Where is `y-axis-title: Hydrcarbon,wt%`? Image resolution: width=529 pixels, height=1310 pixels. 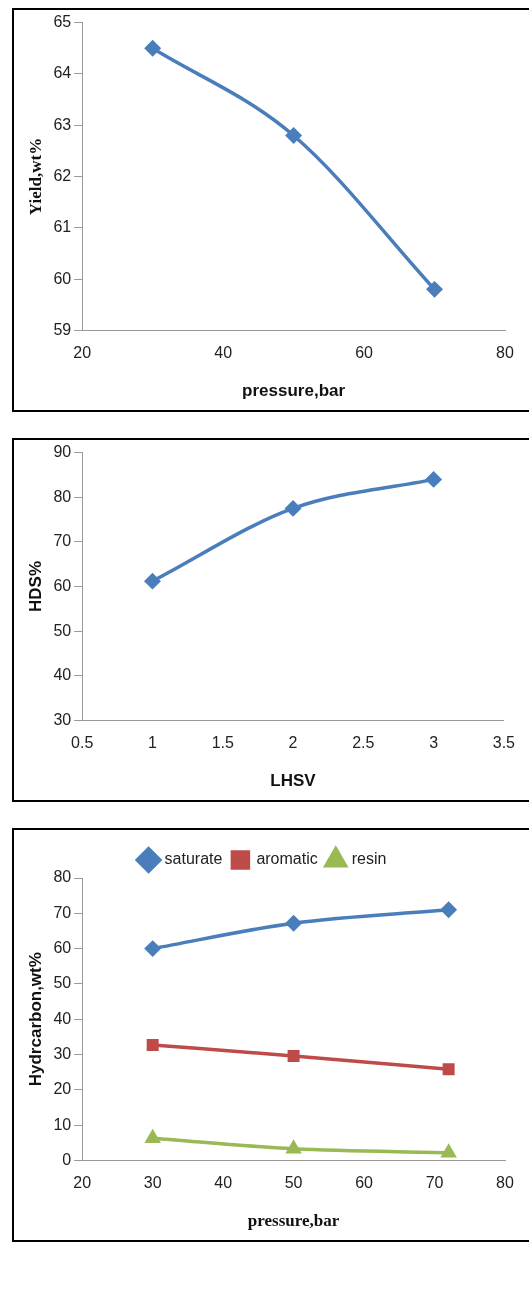 y-axis-title: Hydrcarbon,wt% is located at coordinates (35, 1019).